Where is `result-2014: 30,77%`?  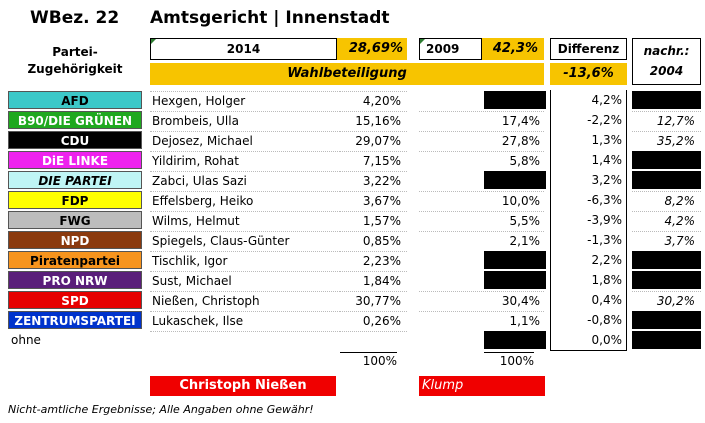
result-2014: 30,77% is located at coordinates (373, 300).